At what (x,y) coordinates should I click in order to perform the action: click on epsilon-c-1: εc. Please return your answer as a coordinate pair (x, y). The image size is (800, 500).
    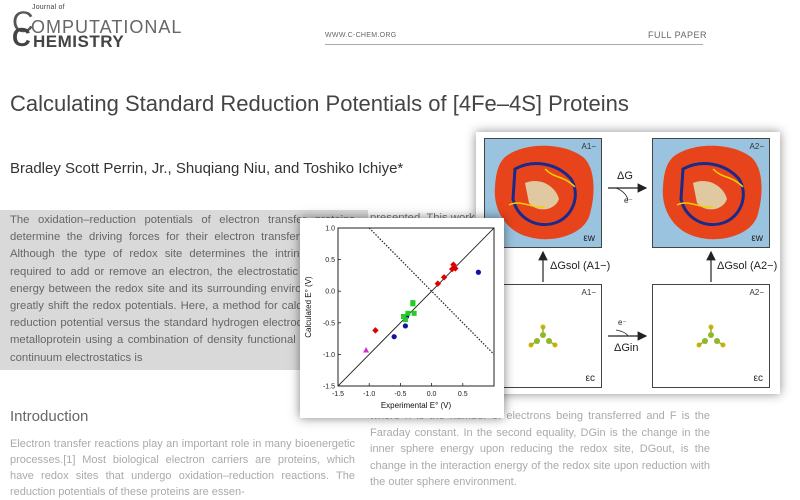
    Looking at the image, I should click on (590, 378).